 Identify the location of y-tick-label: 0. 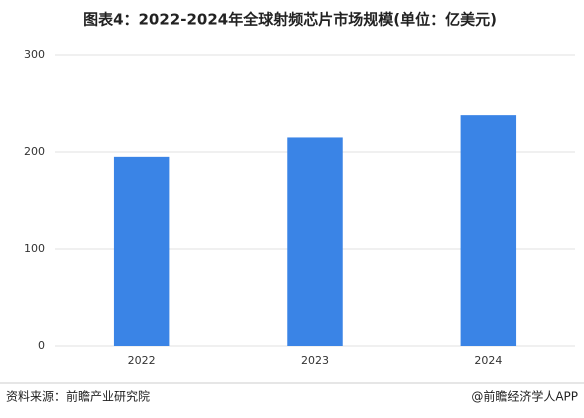
(41, 345).